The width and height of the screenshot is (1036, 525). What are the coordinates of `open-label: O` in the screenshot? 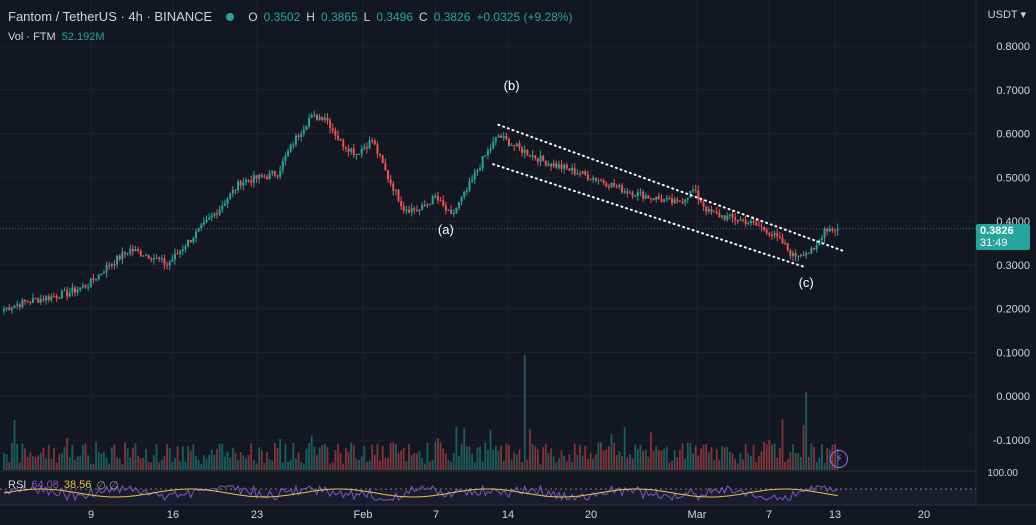 It's located at (253, 16).